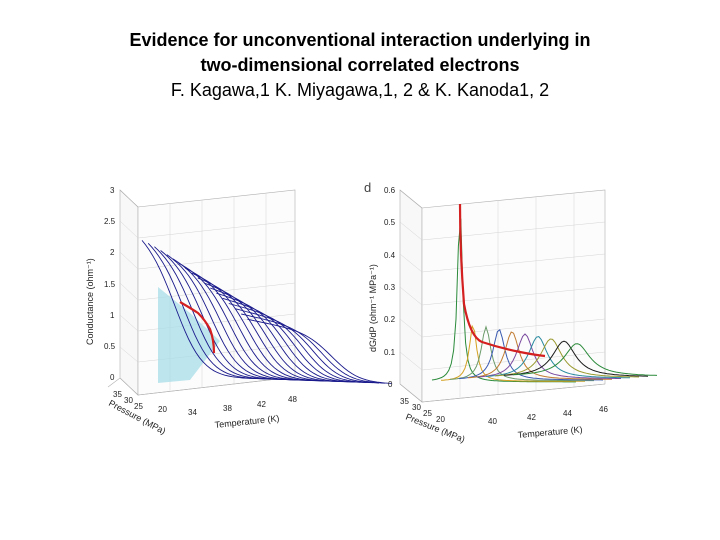 The height and width of the screenshot is (540, 720). I want to click on left-z-axis-label: Conductance (ohm⁻¹), so click(90, 301).